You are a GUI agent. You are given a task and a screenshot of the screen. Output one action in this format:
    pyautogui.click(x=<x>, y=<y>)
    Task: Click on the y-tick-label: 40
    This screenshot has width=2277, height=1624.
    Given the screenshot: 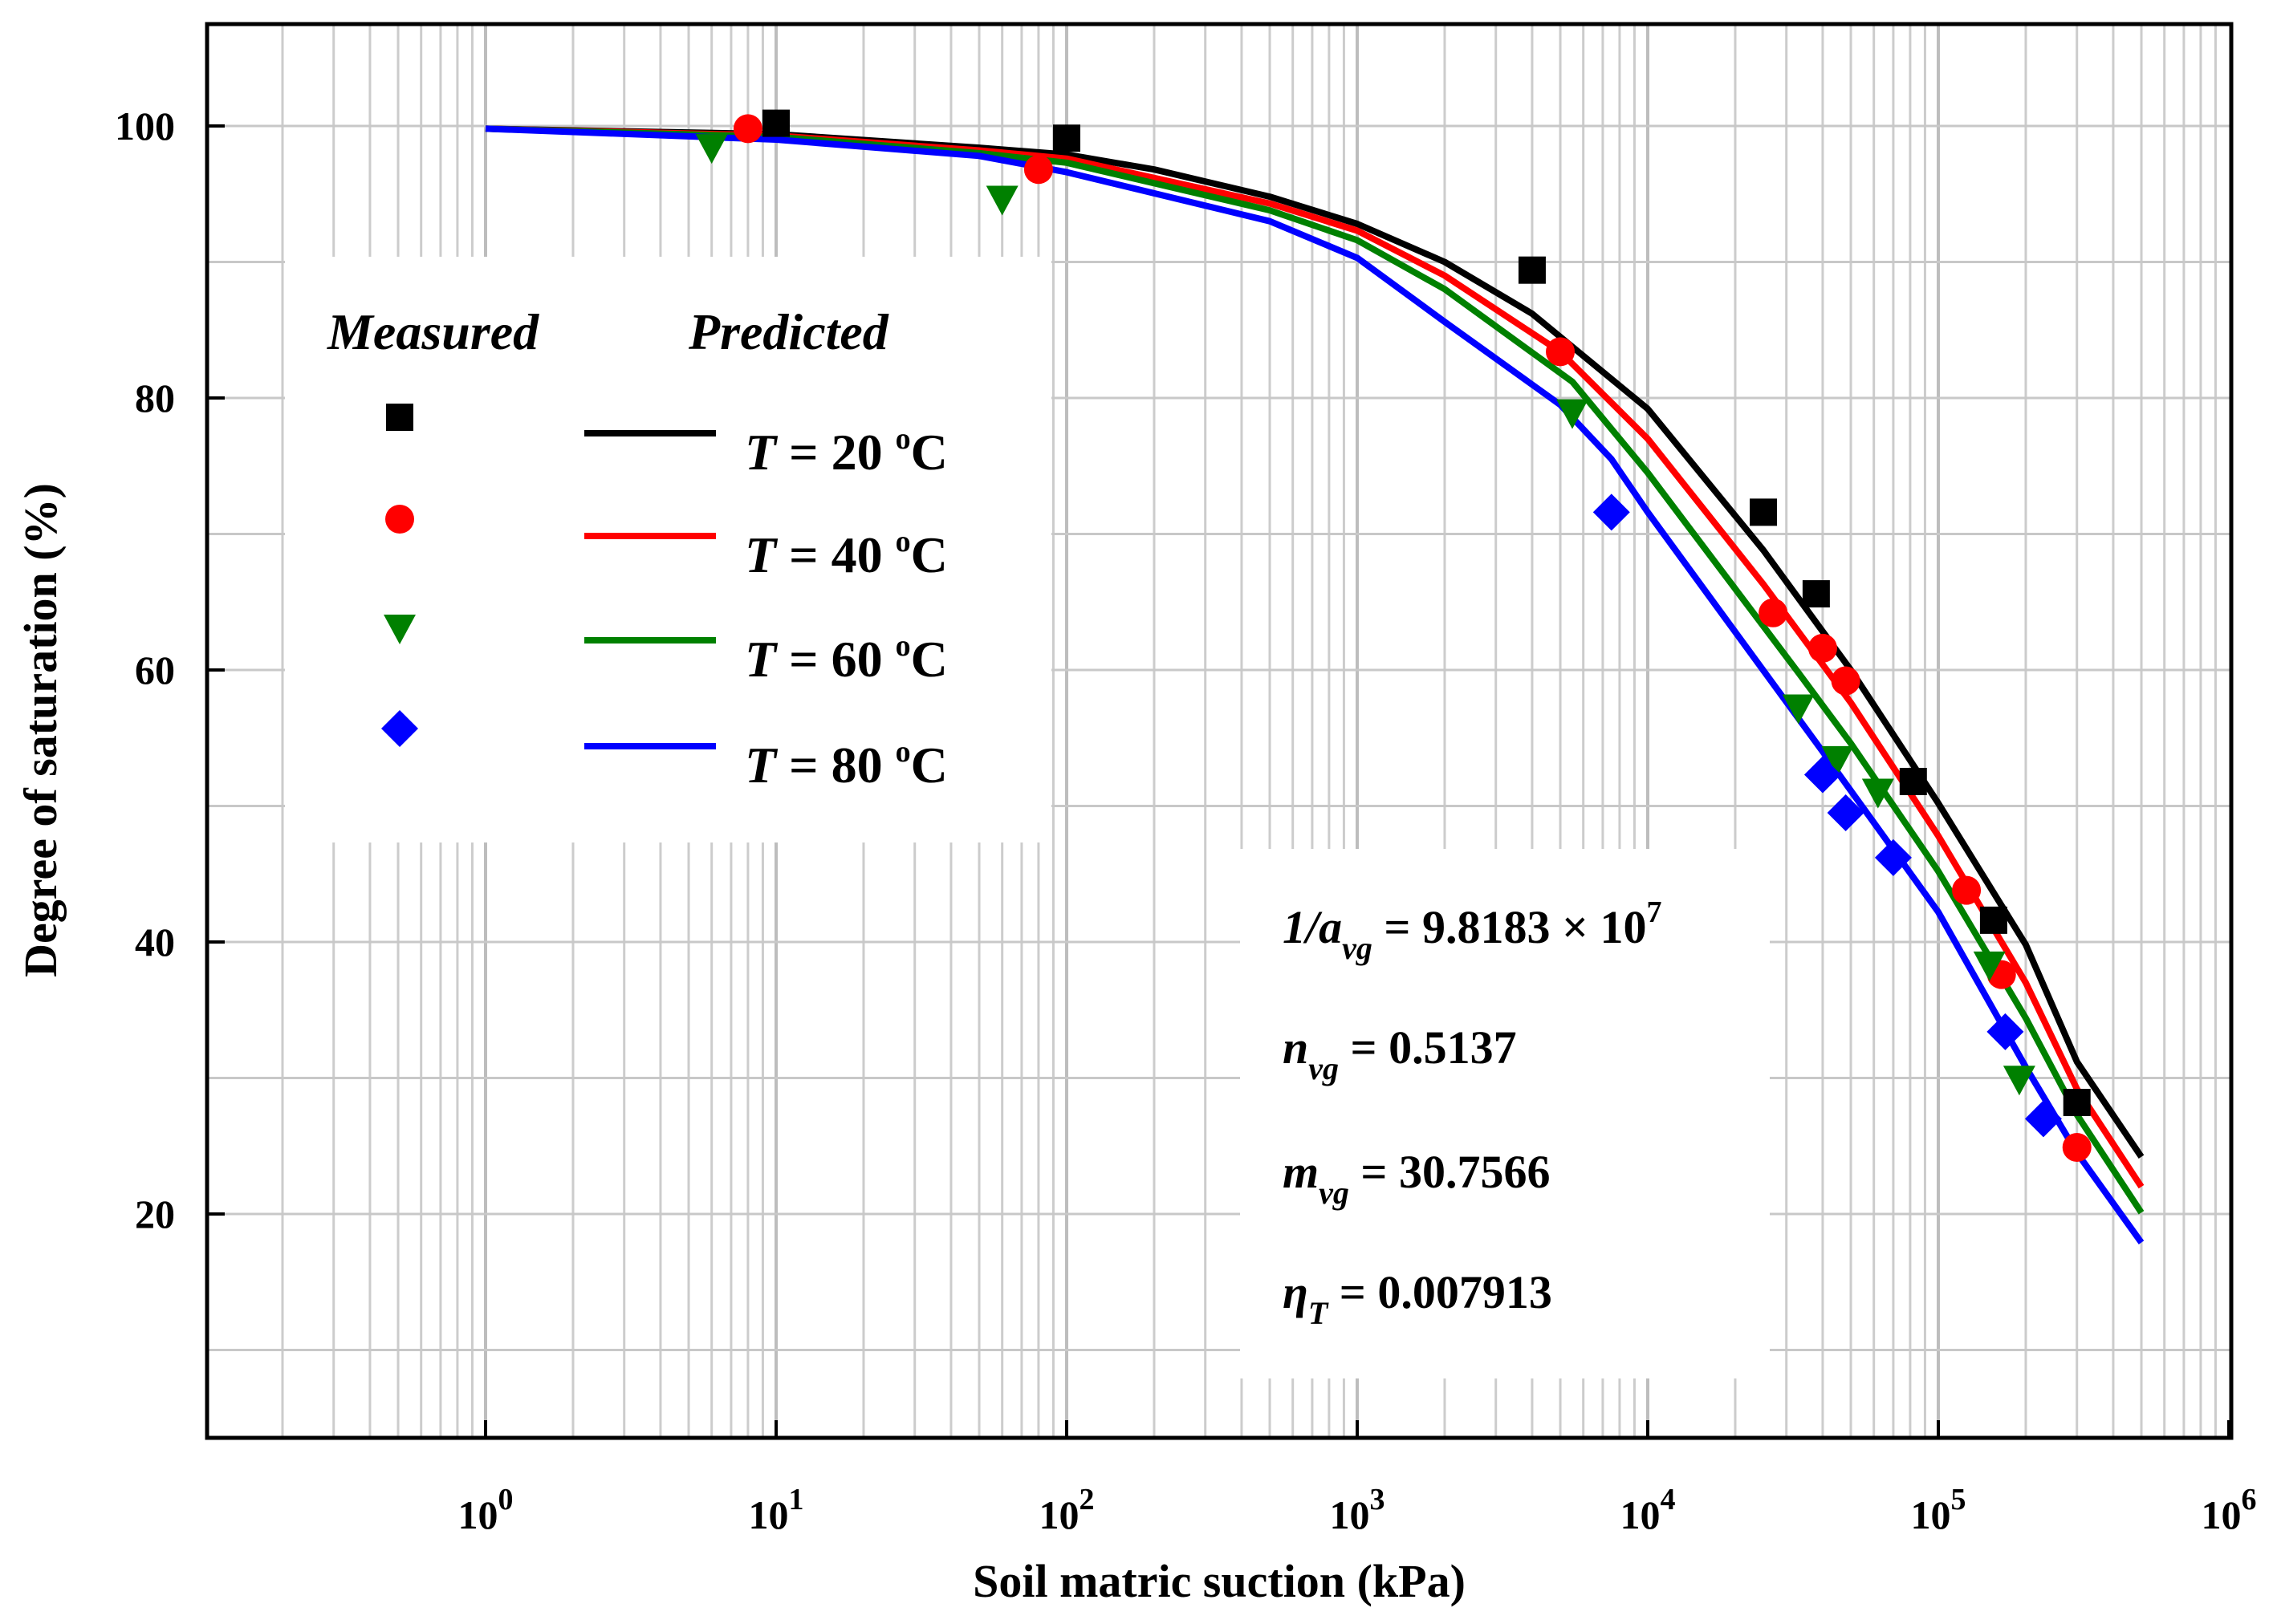 What is the action you would take?
    pyautogui.click(x=155, y=942)
    